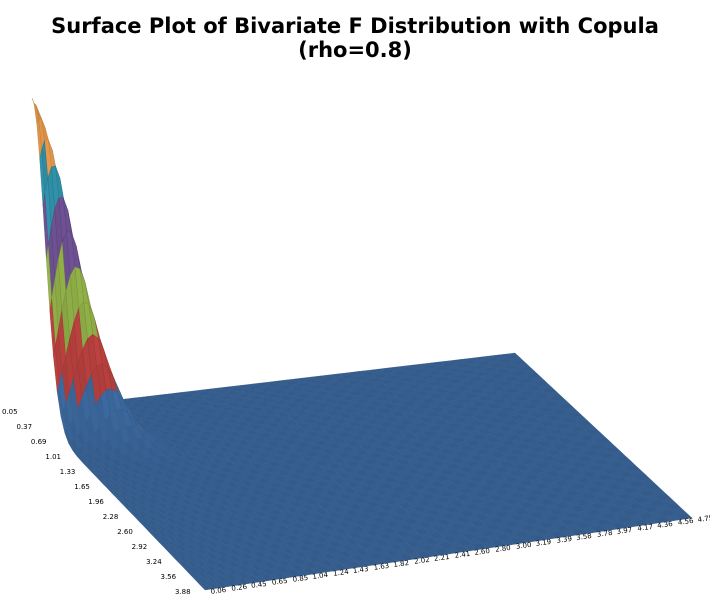  Describe the element at coordinates (169, 577) in the screenshot. I see `y-tick-label: 3.56` at that location.